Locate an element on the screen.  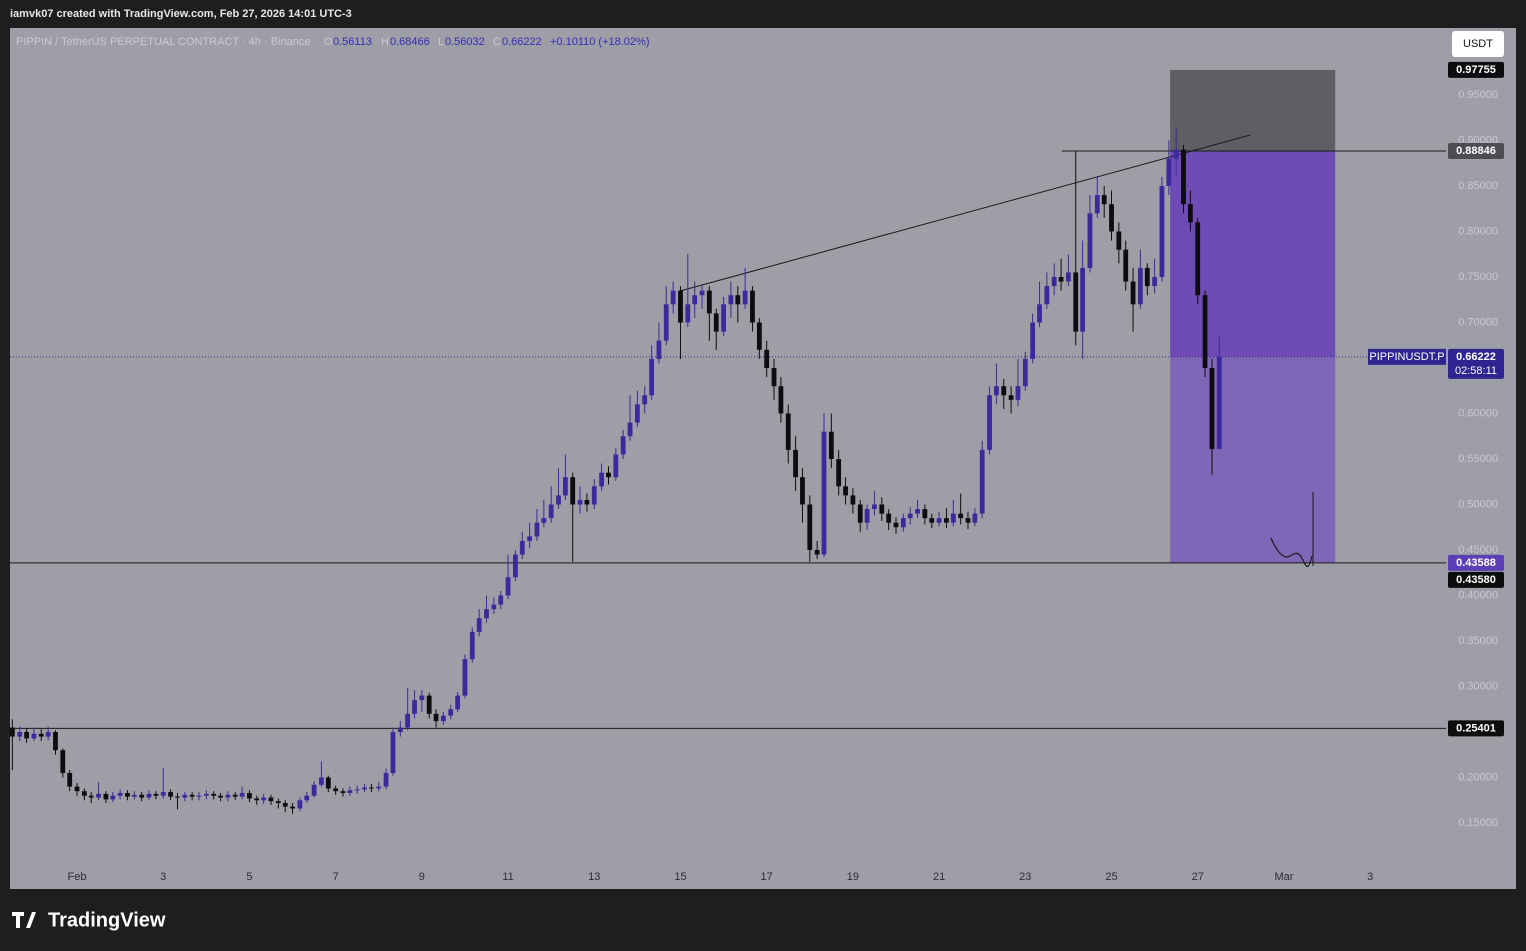
ohlc-value: 0.56032 is located at coordinates (465, 42).